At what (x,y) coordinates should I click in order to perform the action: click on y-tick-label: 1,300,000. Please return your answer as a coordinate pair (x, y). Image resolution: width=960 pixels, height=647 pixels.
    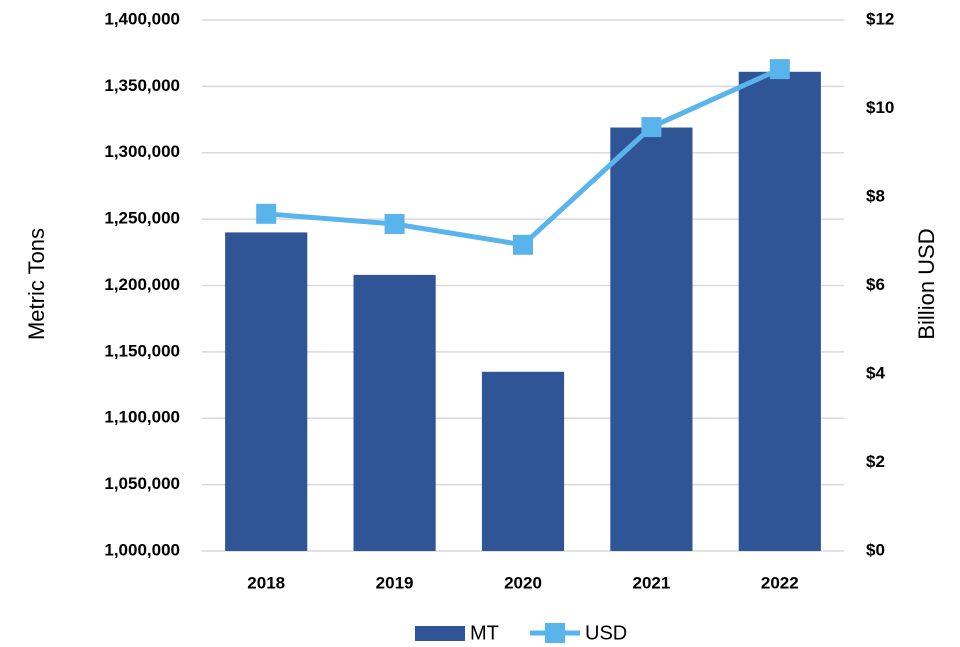
    Looking at the image, I should click on (142, 151).